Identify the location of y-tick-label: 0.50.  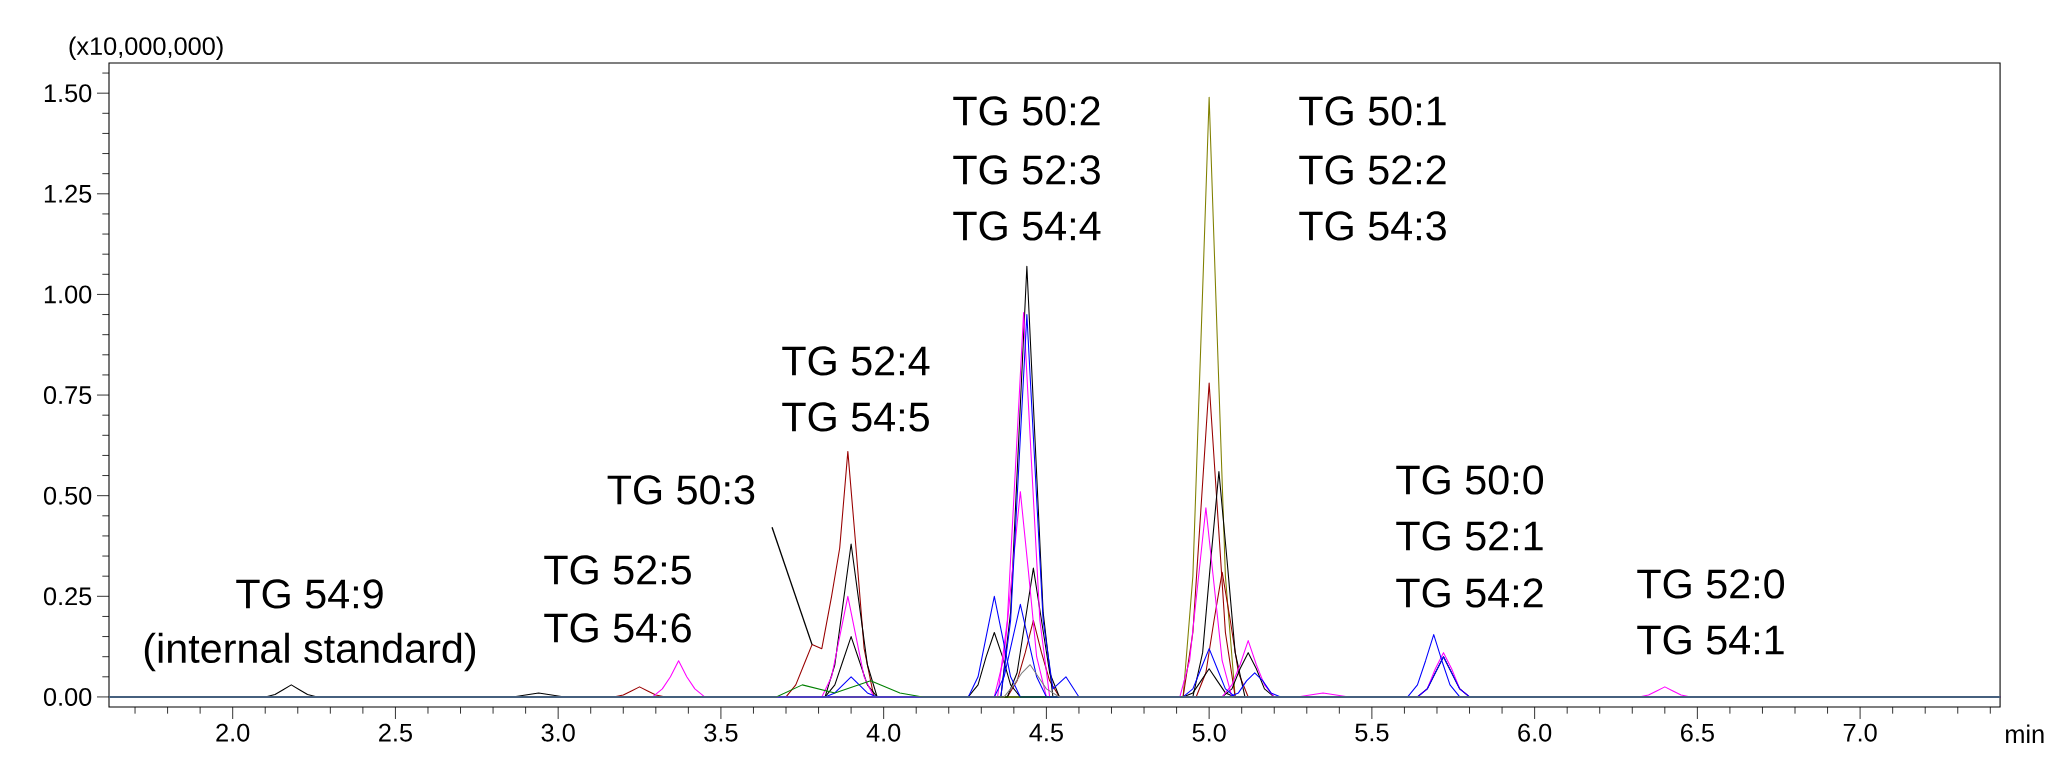
(67, 495).